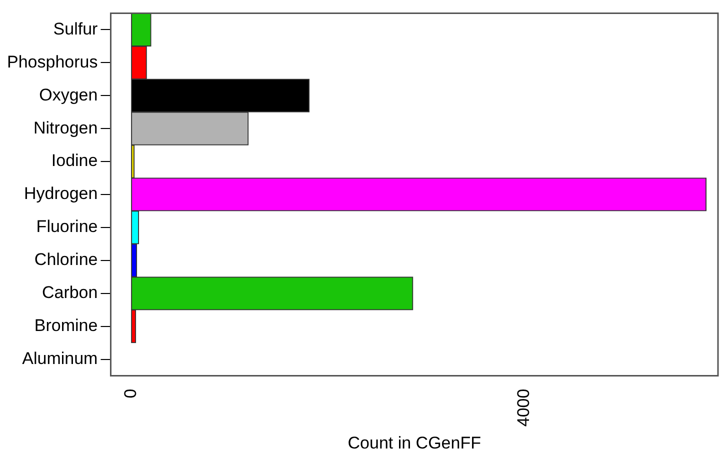 This screenshot has height=462, width=720. Describe the element at coordinates (74, 160) in the screenshot. I see `y-tick-label: Iodine` at that location.